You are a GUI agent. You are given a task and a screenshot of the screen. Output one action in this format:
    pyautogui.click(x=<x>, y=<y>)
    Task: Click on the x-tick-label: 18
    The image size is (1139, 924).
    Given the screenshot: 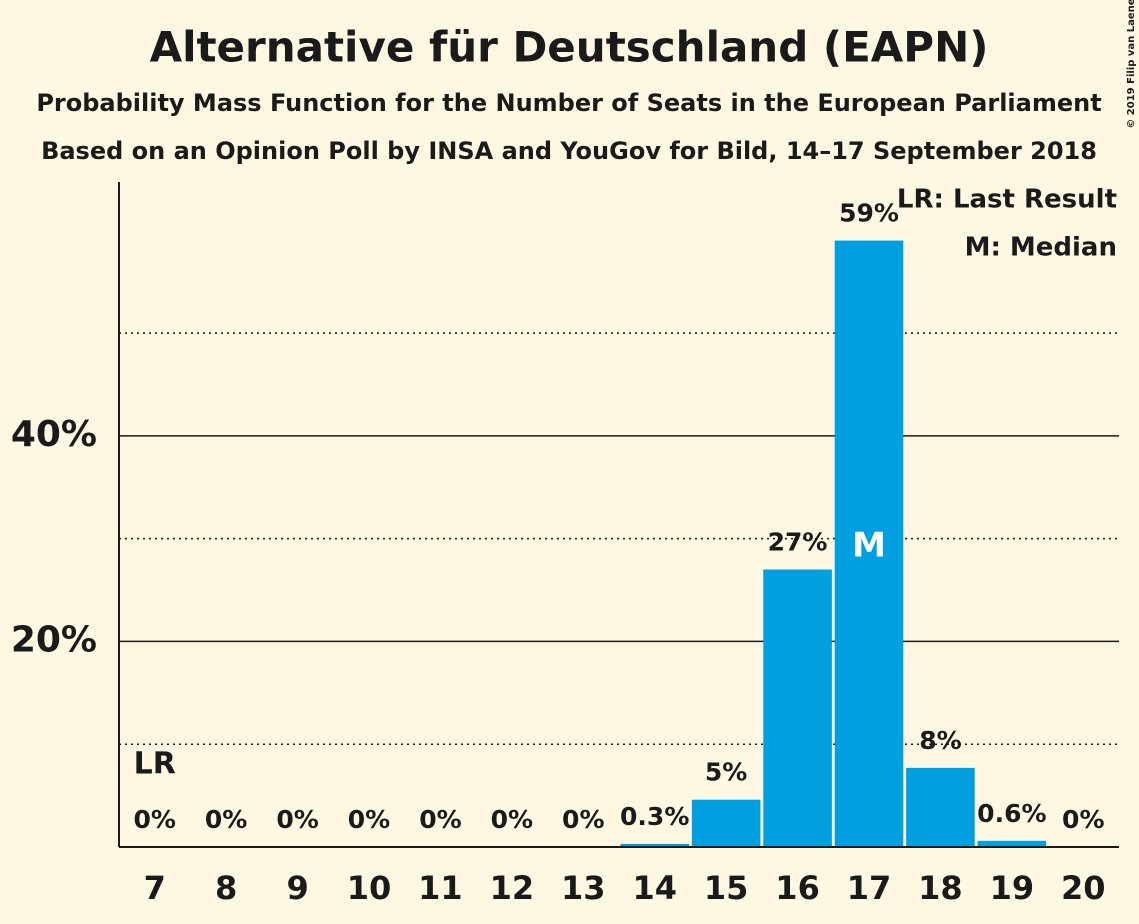 What is the action you would take?
    pyautogui.click(x=940, y=888)
    